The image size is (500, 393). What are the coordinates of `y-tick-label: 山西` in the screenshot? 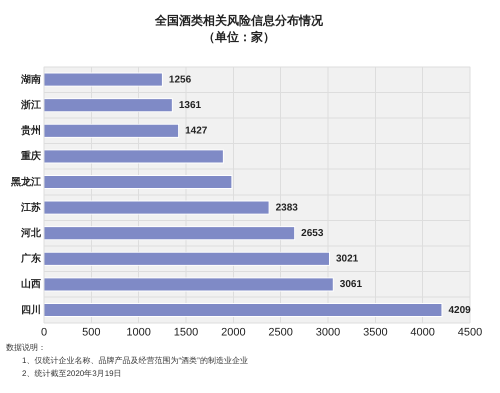 It's located at (31, 284).